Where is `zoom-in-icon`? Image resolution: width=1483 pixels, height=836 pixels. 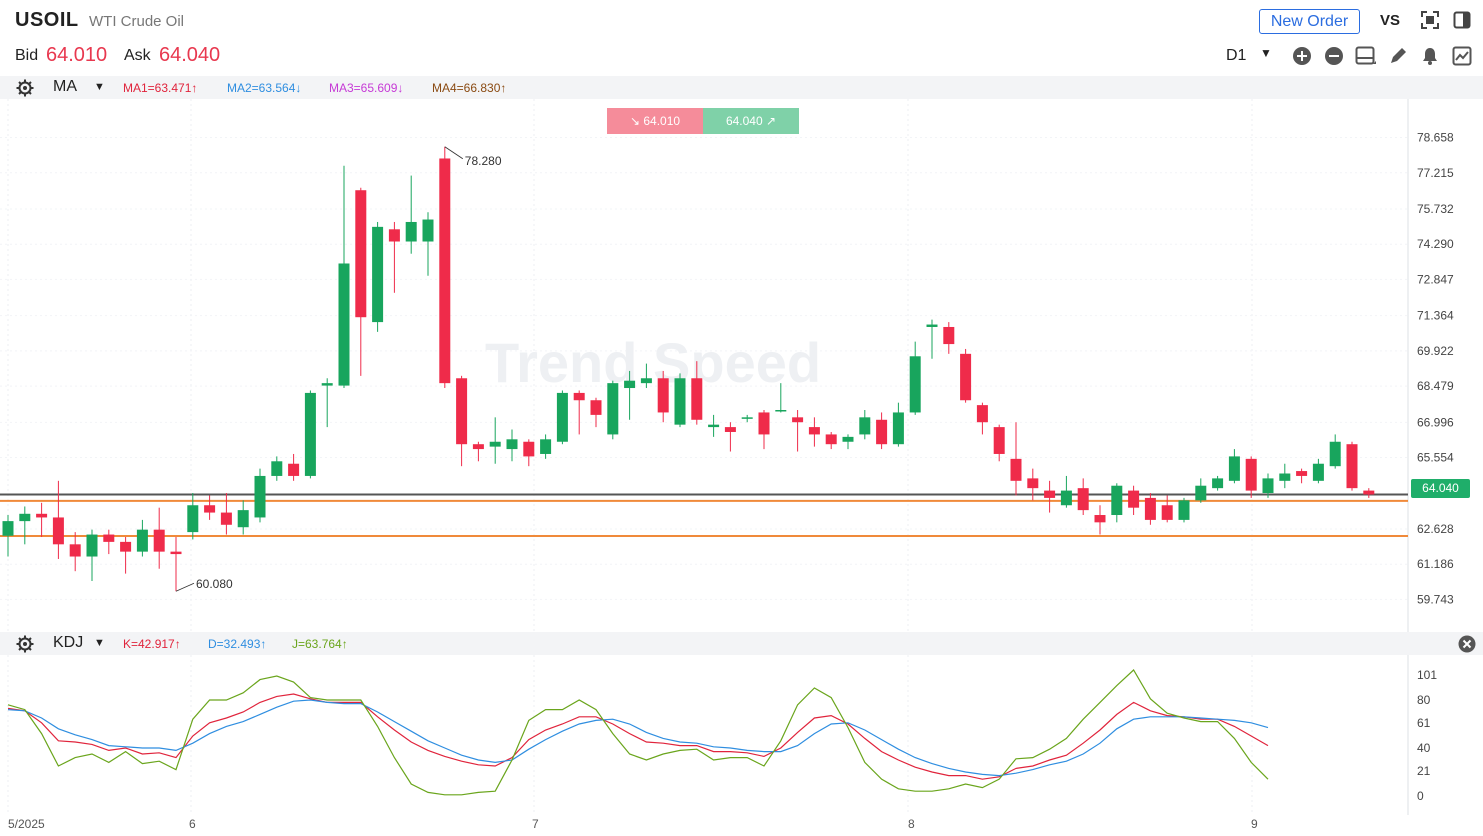 zoom-in-icon is located at coordinates (1302, 56).